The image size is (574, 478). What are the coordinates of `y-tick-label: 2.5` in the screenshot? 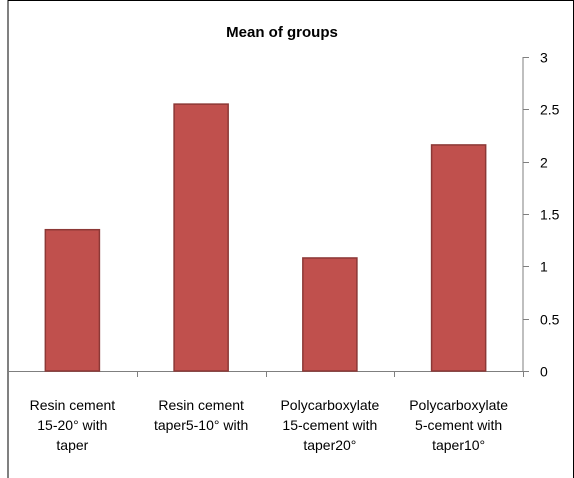 It's located at (550, 110).